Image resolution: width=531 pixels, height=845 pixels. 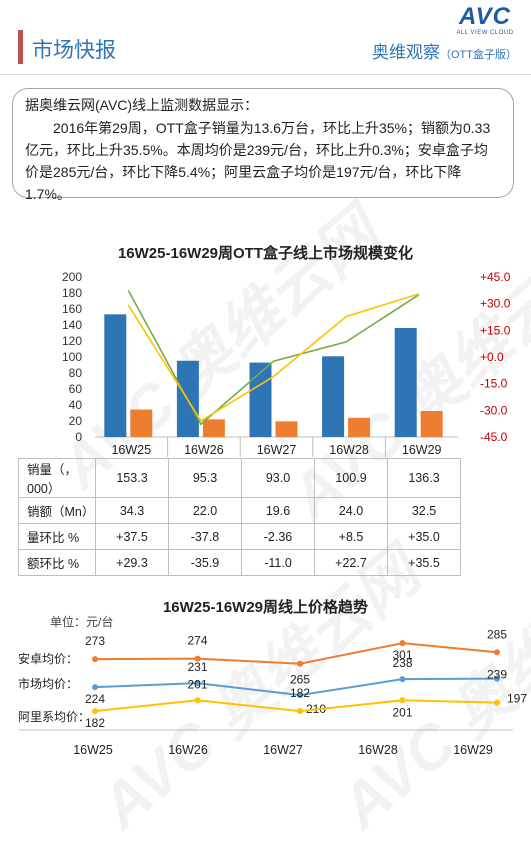 I want to click on table-cell: +35.5, so click(x=424, y=562).